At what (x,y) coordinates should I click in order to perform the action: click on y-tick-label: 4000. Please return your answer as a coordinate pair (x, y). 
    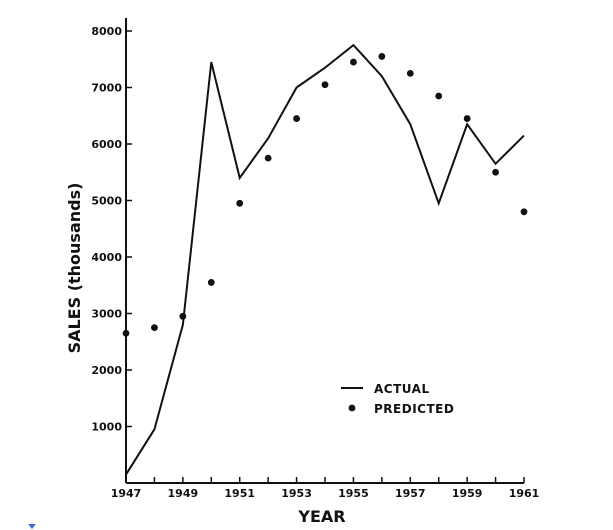
    Looking at the image, I should click on (106, 257).